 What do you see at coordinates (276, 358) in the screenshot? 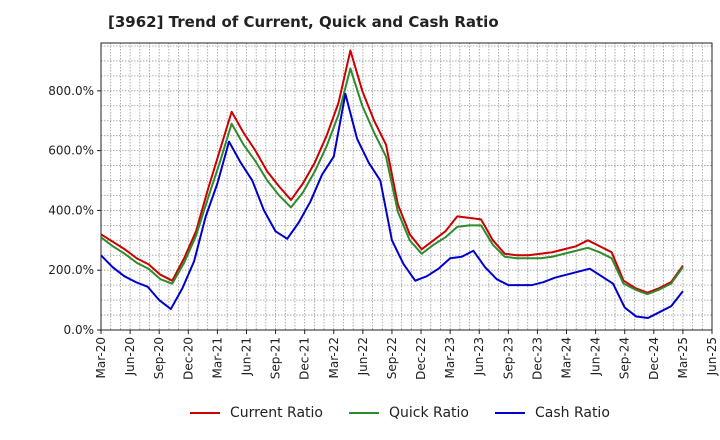
I see `x-tick-label: Sep-21` at bounding box center [276, 358].